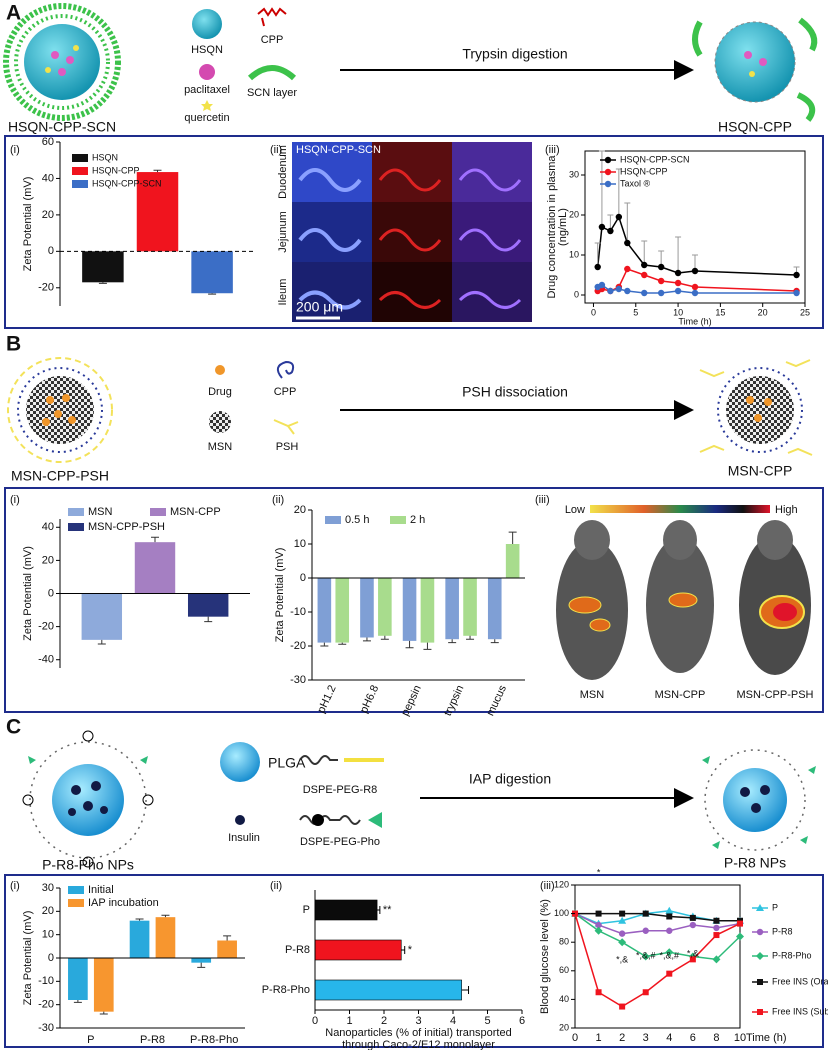 The height and width of the screenshot is (1050, 828). What do you see at coordinates (561, 913) in the screenshot?
I see `y-tick-label: 100` at bounding box center [561, 913].